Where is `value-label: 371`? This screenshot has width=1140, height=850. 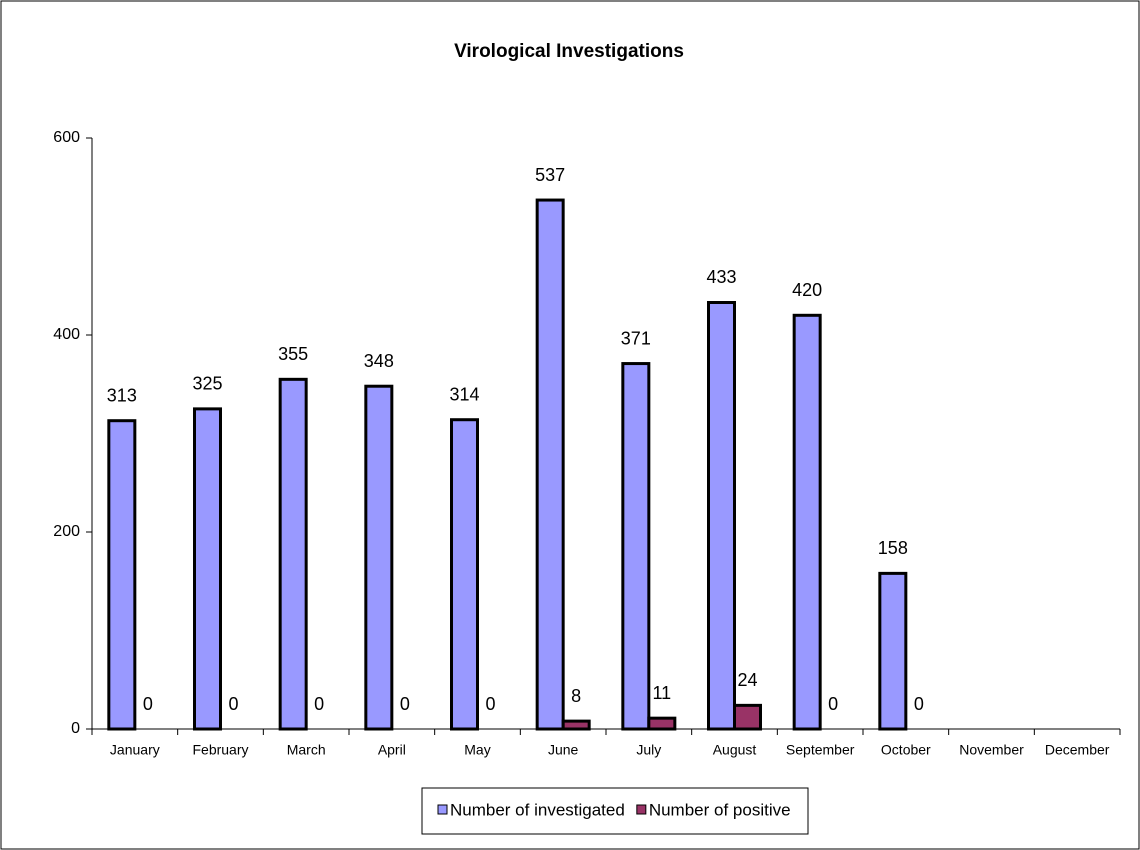 value-label: 371 is located at coordinates (636, 338).